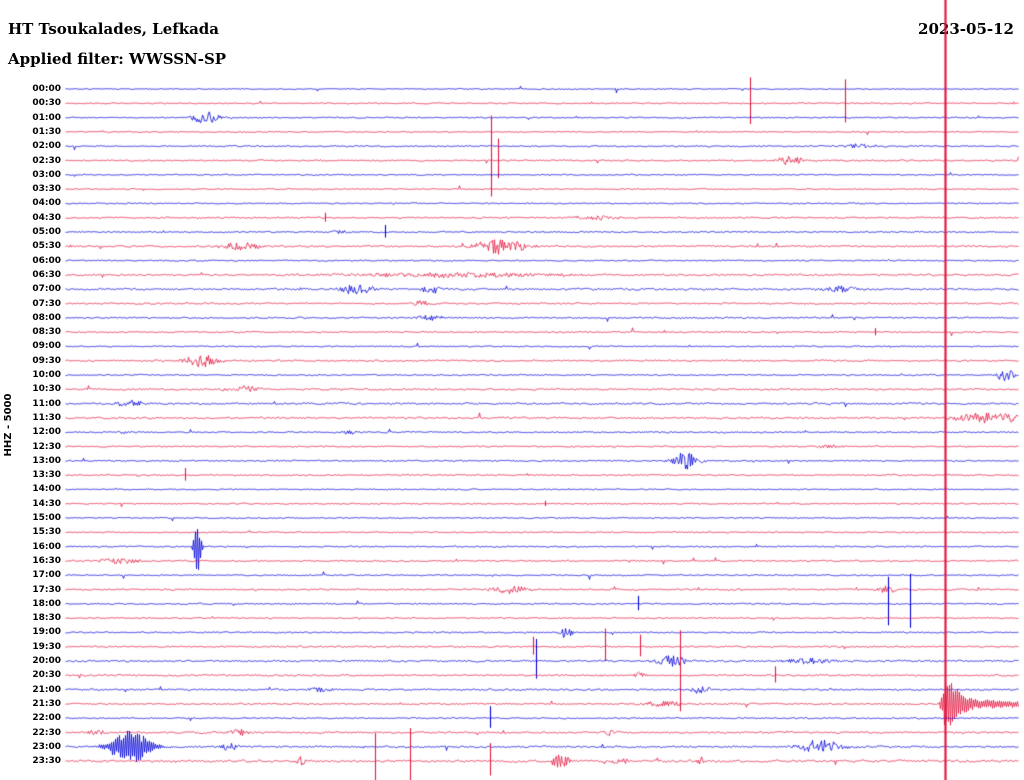 Image resolution: width=1024 pixels, height=780 pixels. Describe the element at coordinates (46, 274) in the screenshot. I see `time-label: 06:30` at that location.